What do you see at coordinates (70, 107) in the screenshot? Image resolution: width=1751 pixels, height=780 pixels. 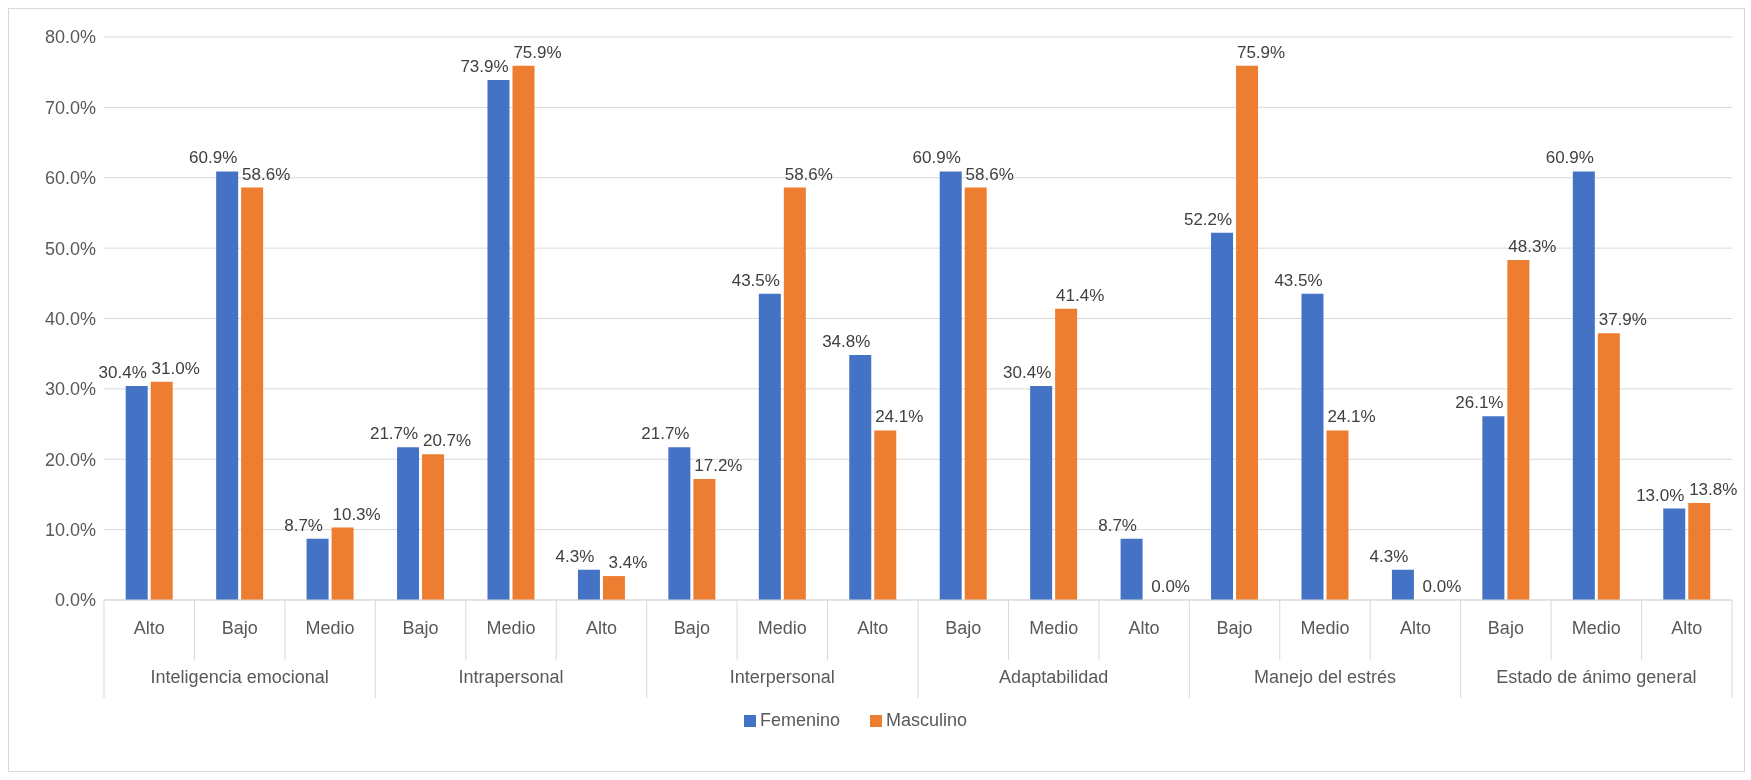 I see `y-tick-label: 70.0%` at bounding box center [70, 107].